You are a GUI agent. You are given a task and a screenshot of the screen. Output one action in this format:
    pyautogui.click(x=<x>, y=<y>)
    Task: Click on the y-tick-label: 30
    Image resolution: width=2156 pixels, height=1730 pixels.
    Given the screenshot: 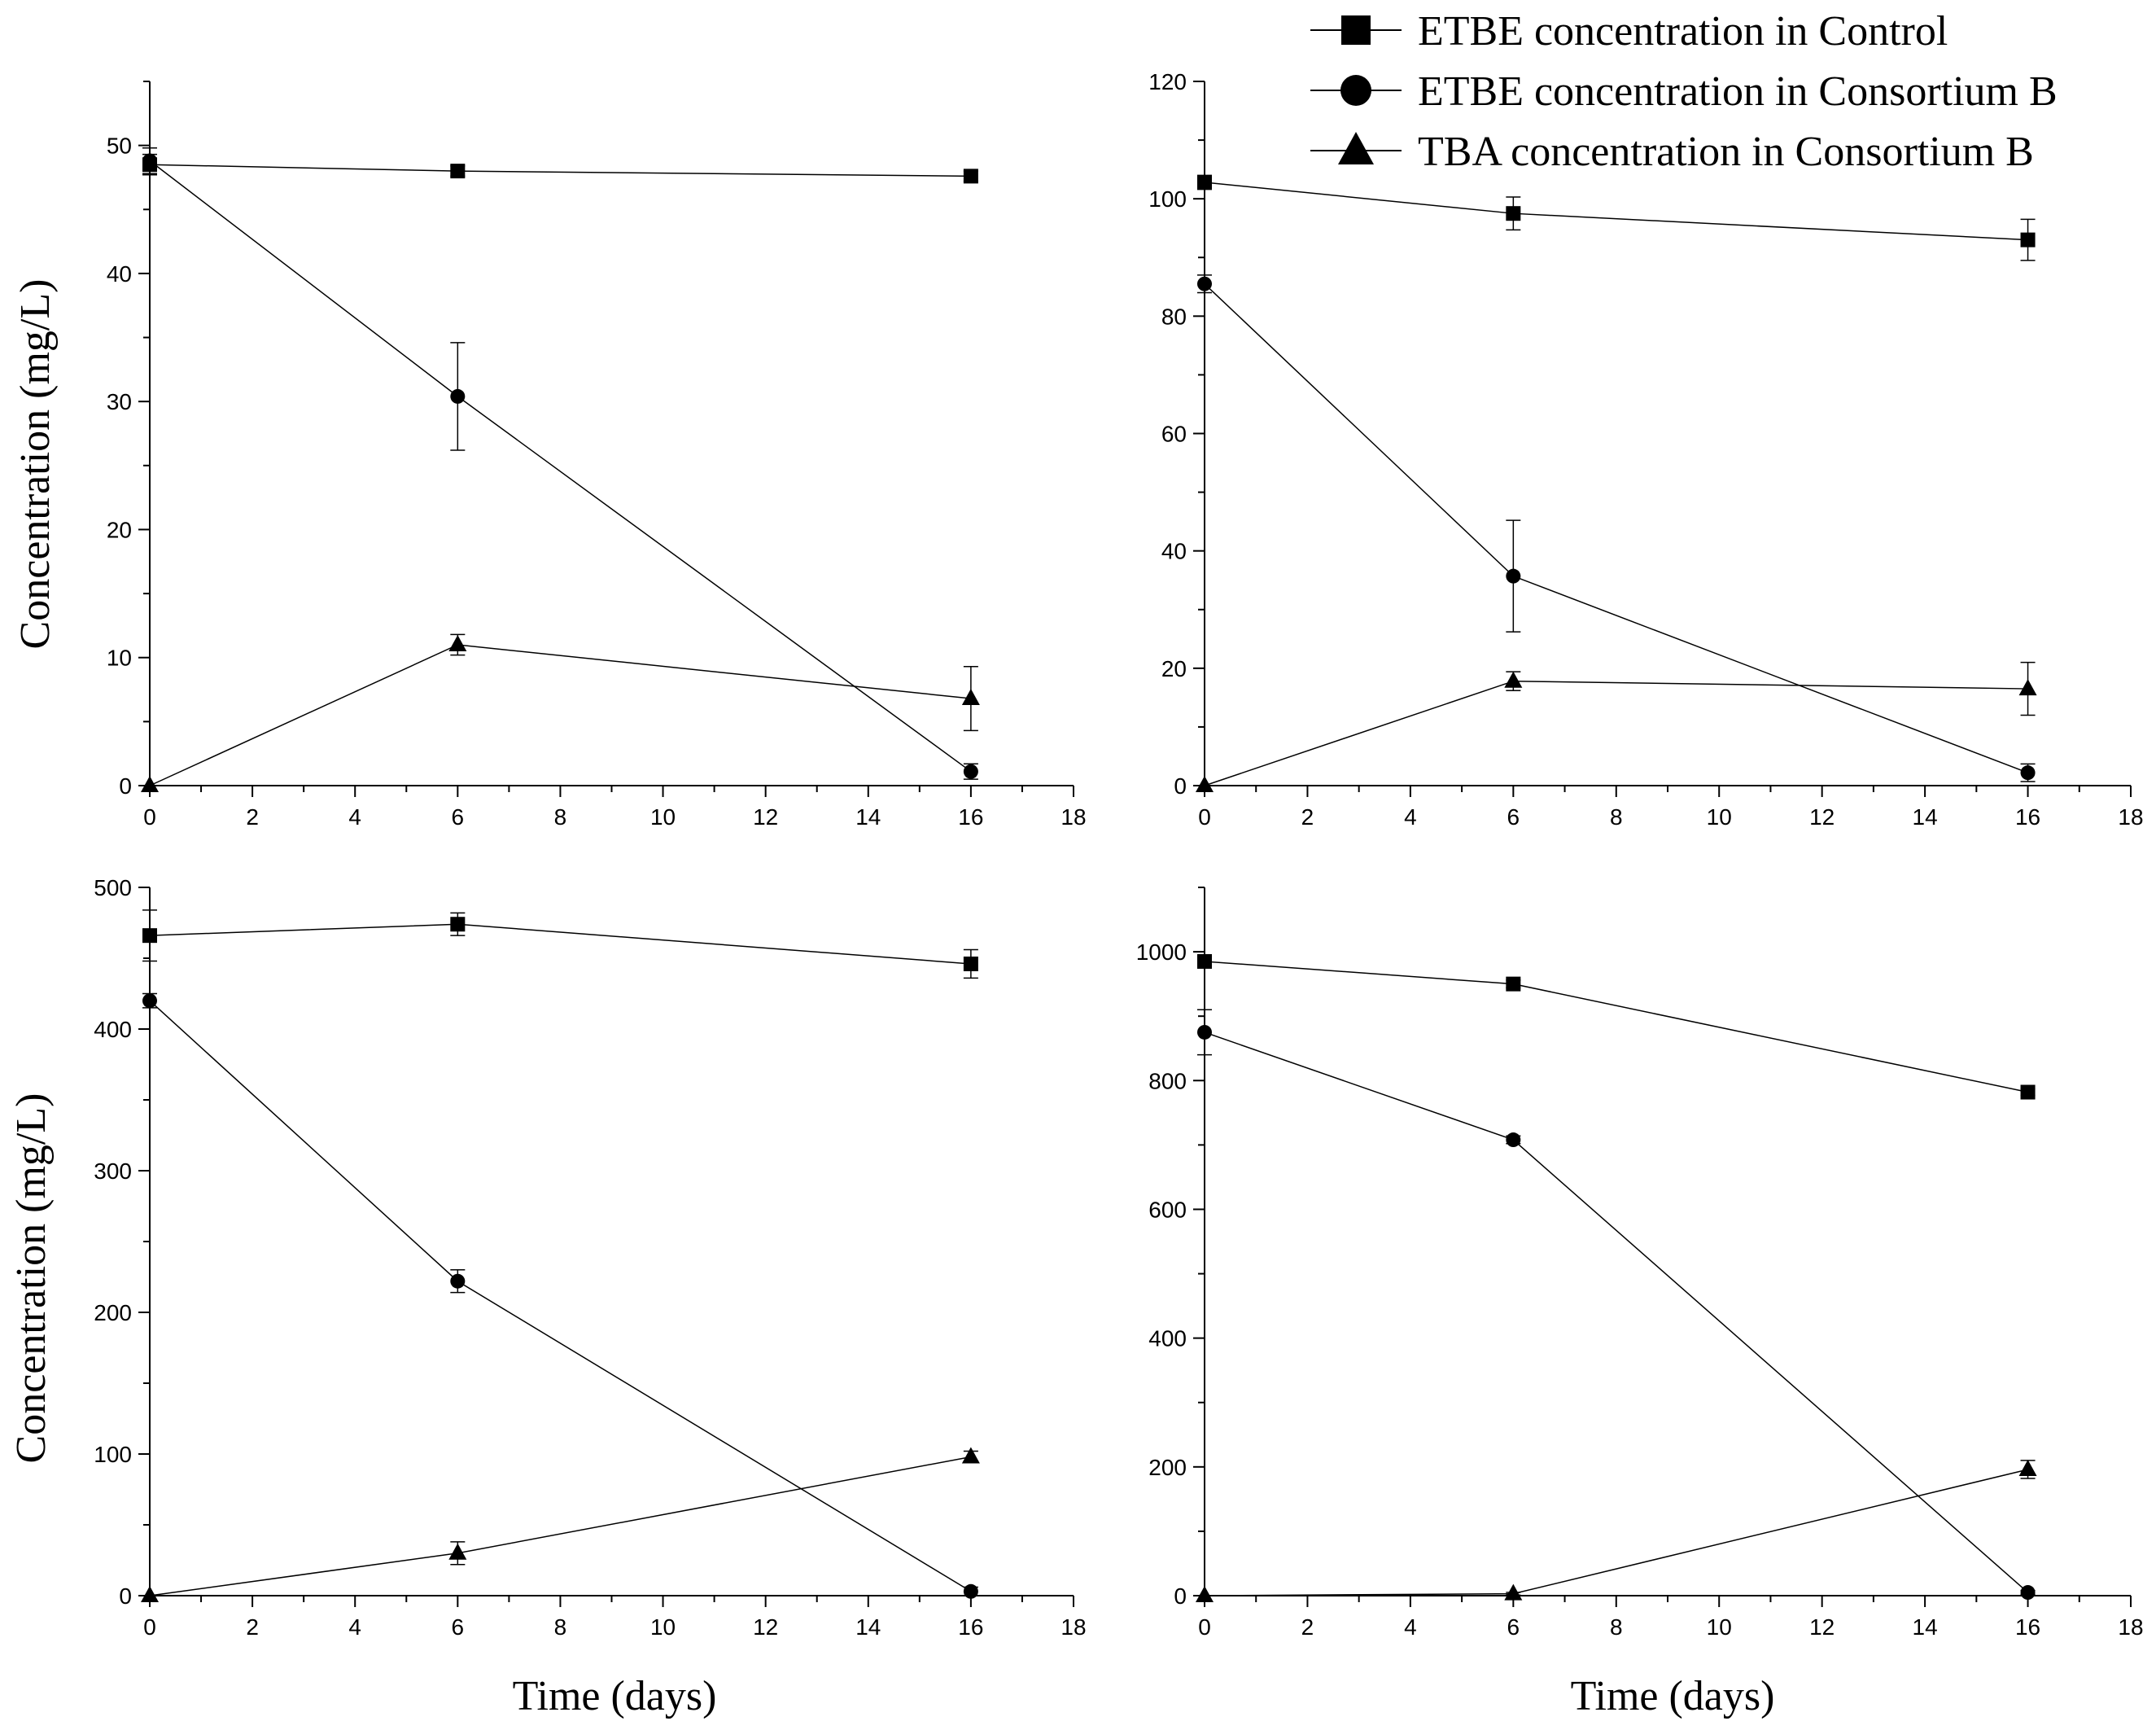 What is the action you would take?
    pyautogui.click(x=119, y=401)
    